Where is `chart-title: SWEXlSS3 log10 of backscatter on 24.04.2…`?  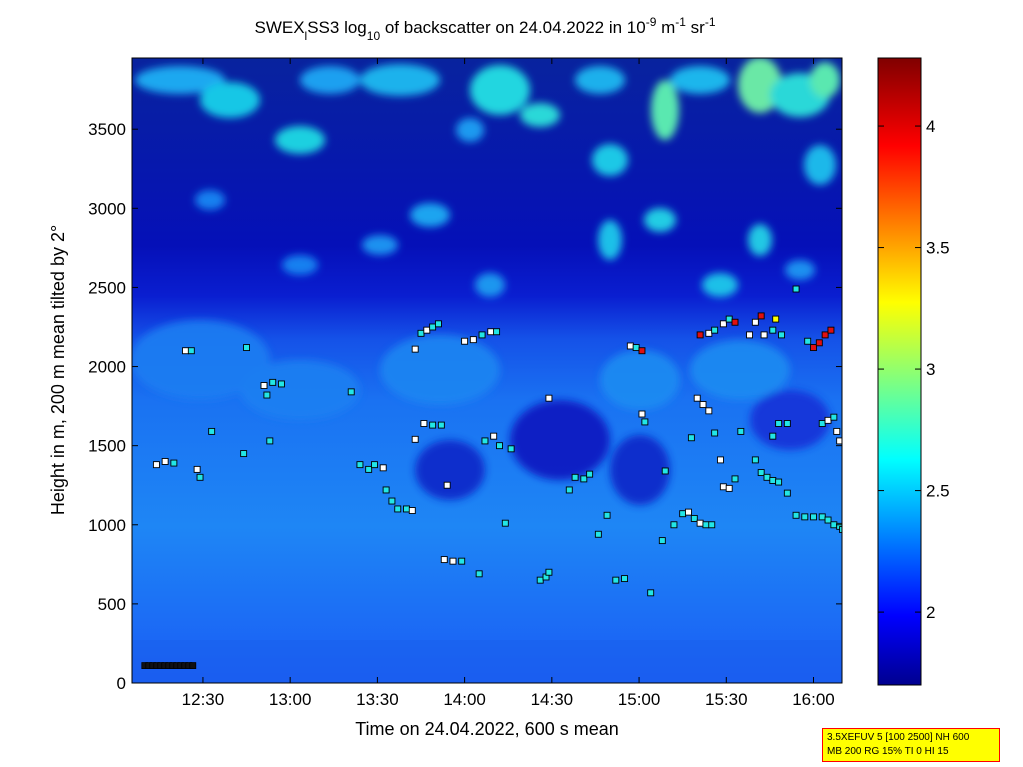 chart-title: SWEXlSS3 log10 of backscatter on 24.04.2… is located at coordinates (484, 29).